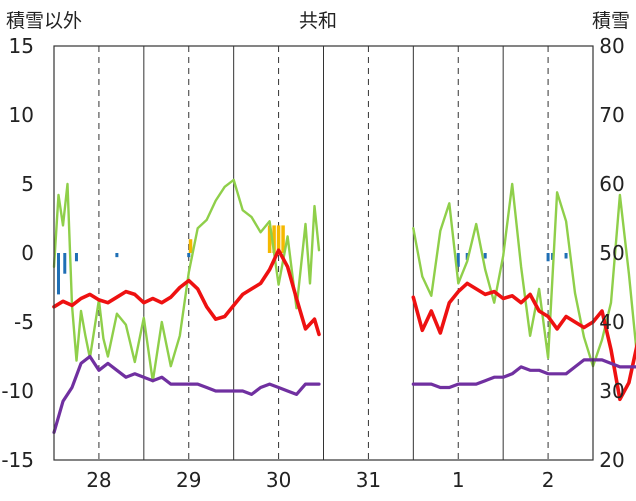  What do you see at coordinates (27, 253) in the screenshot?
I see `left-tick-label: 0` at bounding box center [27, 253].